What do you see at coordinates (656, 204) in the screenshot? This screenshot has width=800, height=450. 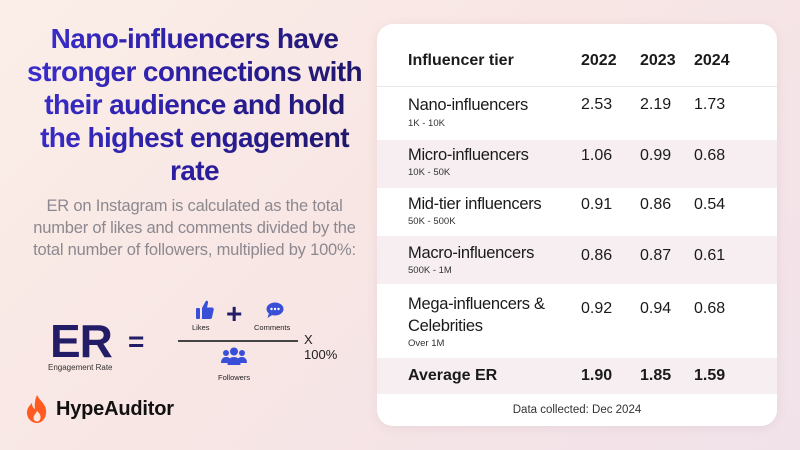 I see `value-2023: 0.86` at bounding box center [656, 204].